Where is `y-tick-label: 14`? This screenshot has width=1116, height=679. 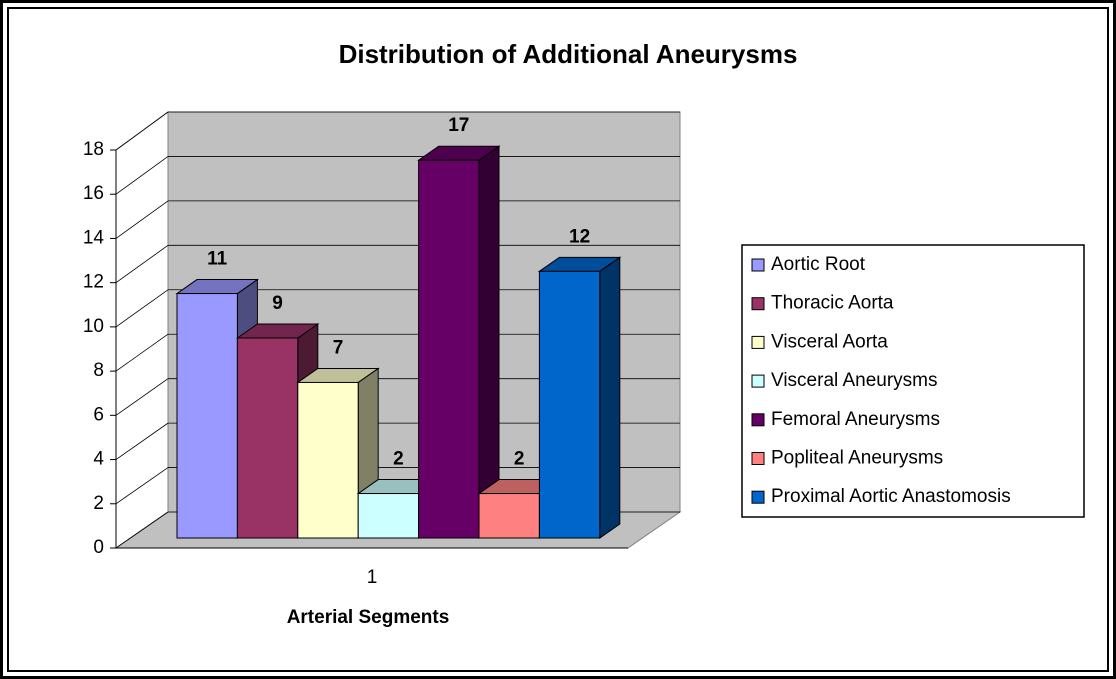
y-tick-label: 14 is located at coordinates (94, 237).